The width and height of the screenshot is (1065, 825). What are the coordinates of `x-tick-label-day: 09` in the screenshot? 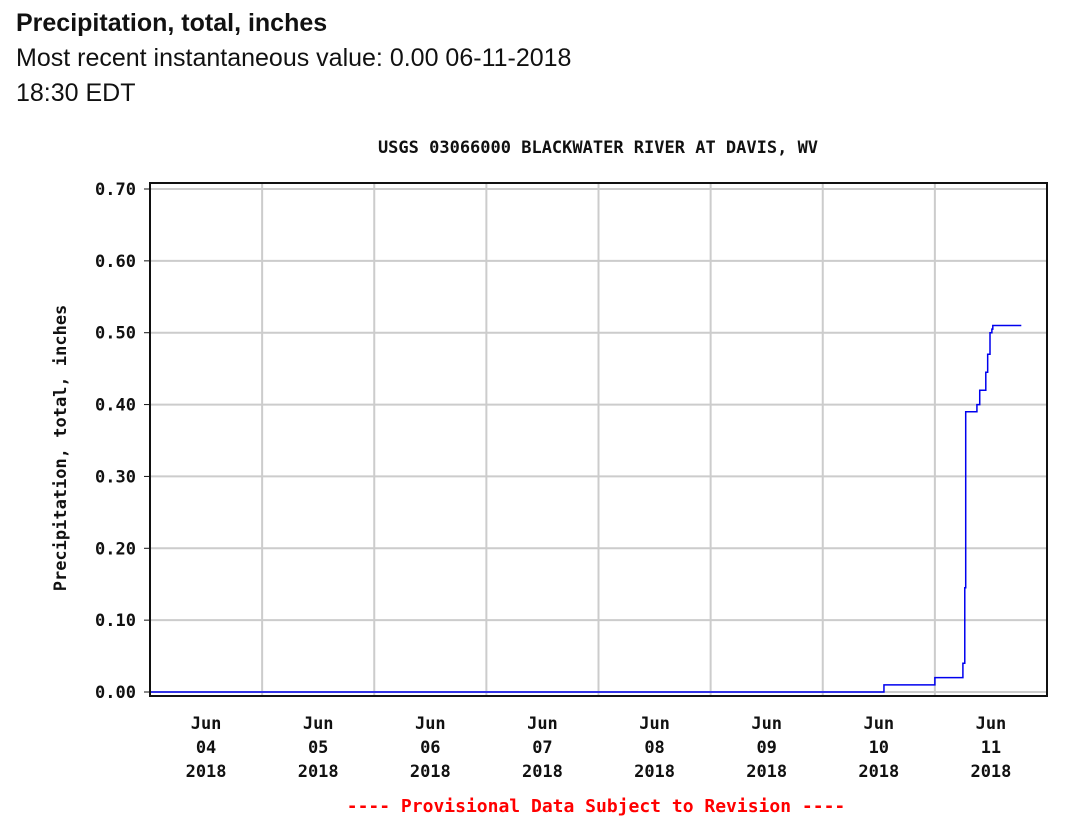 It's located at (766, 748).